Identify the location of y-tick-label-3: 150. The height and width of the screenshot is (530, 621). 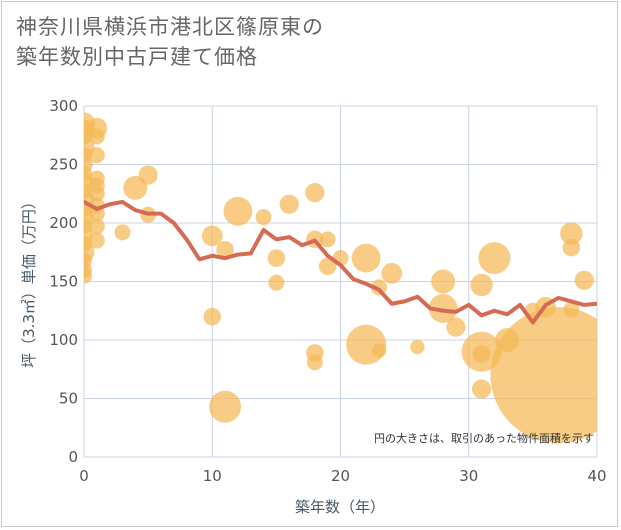
(63, 282).